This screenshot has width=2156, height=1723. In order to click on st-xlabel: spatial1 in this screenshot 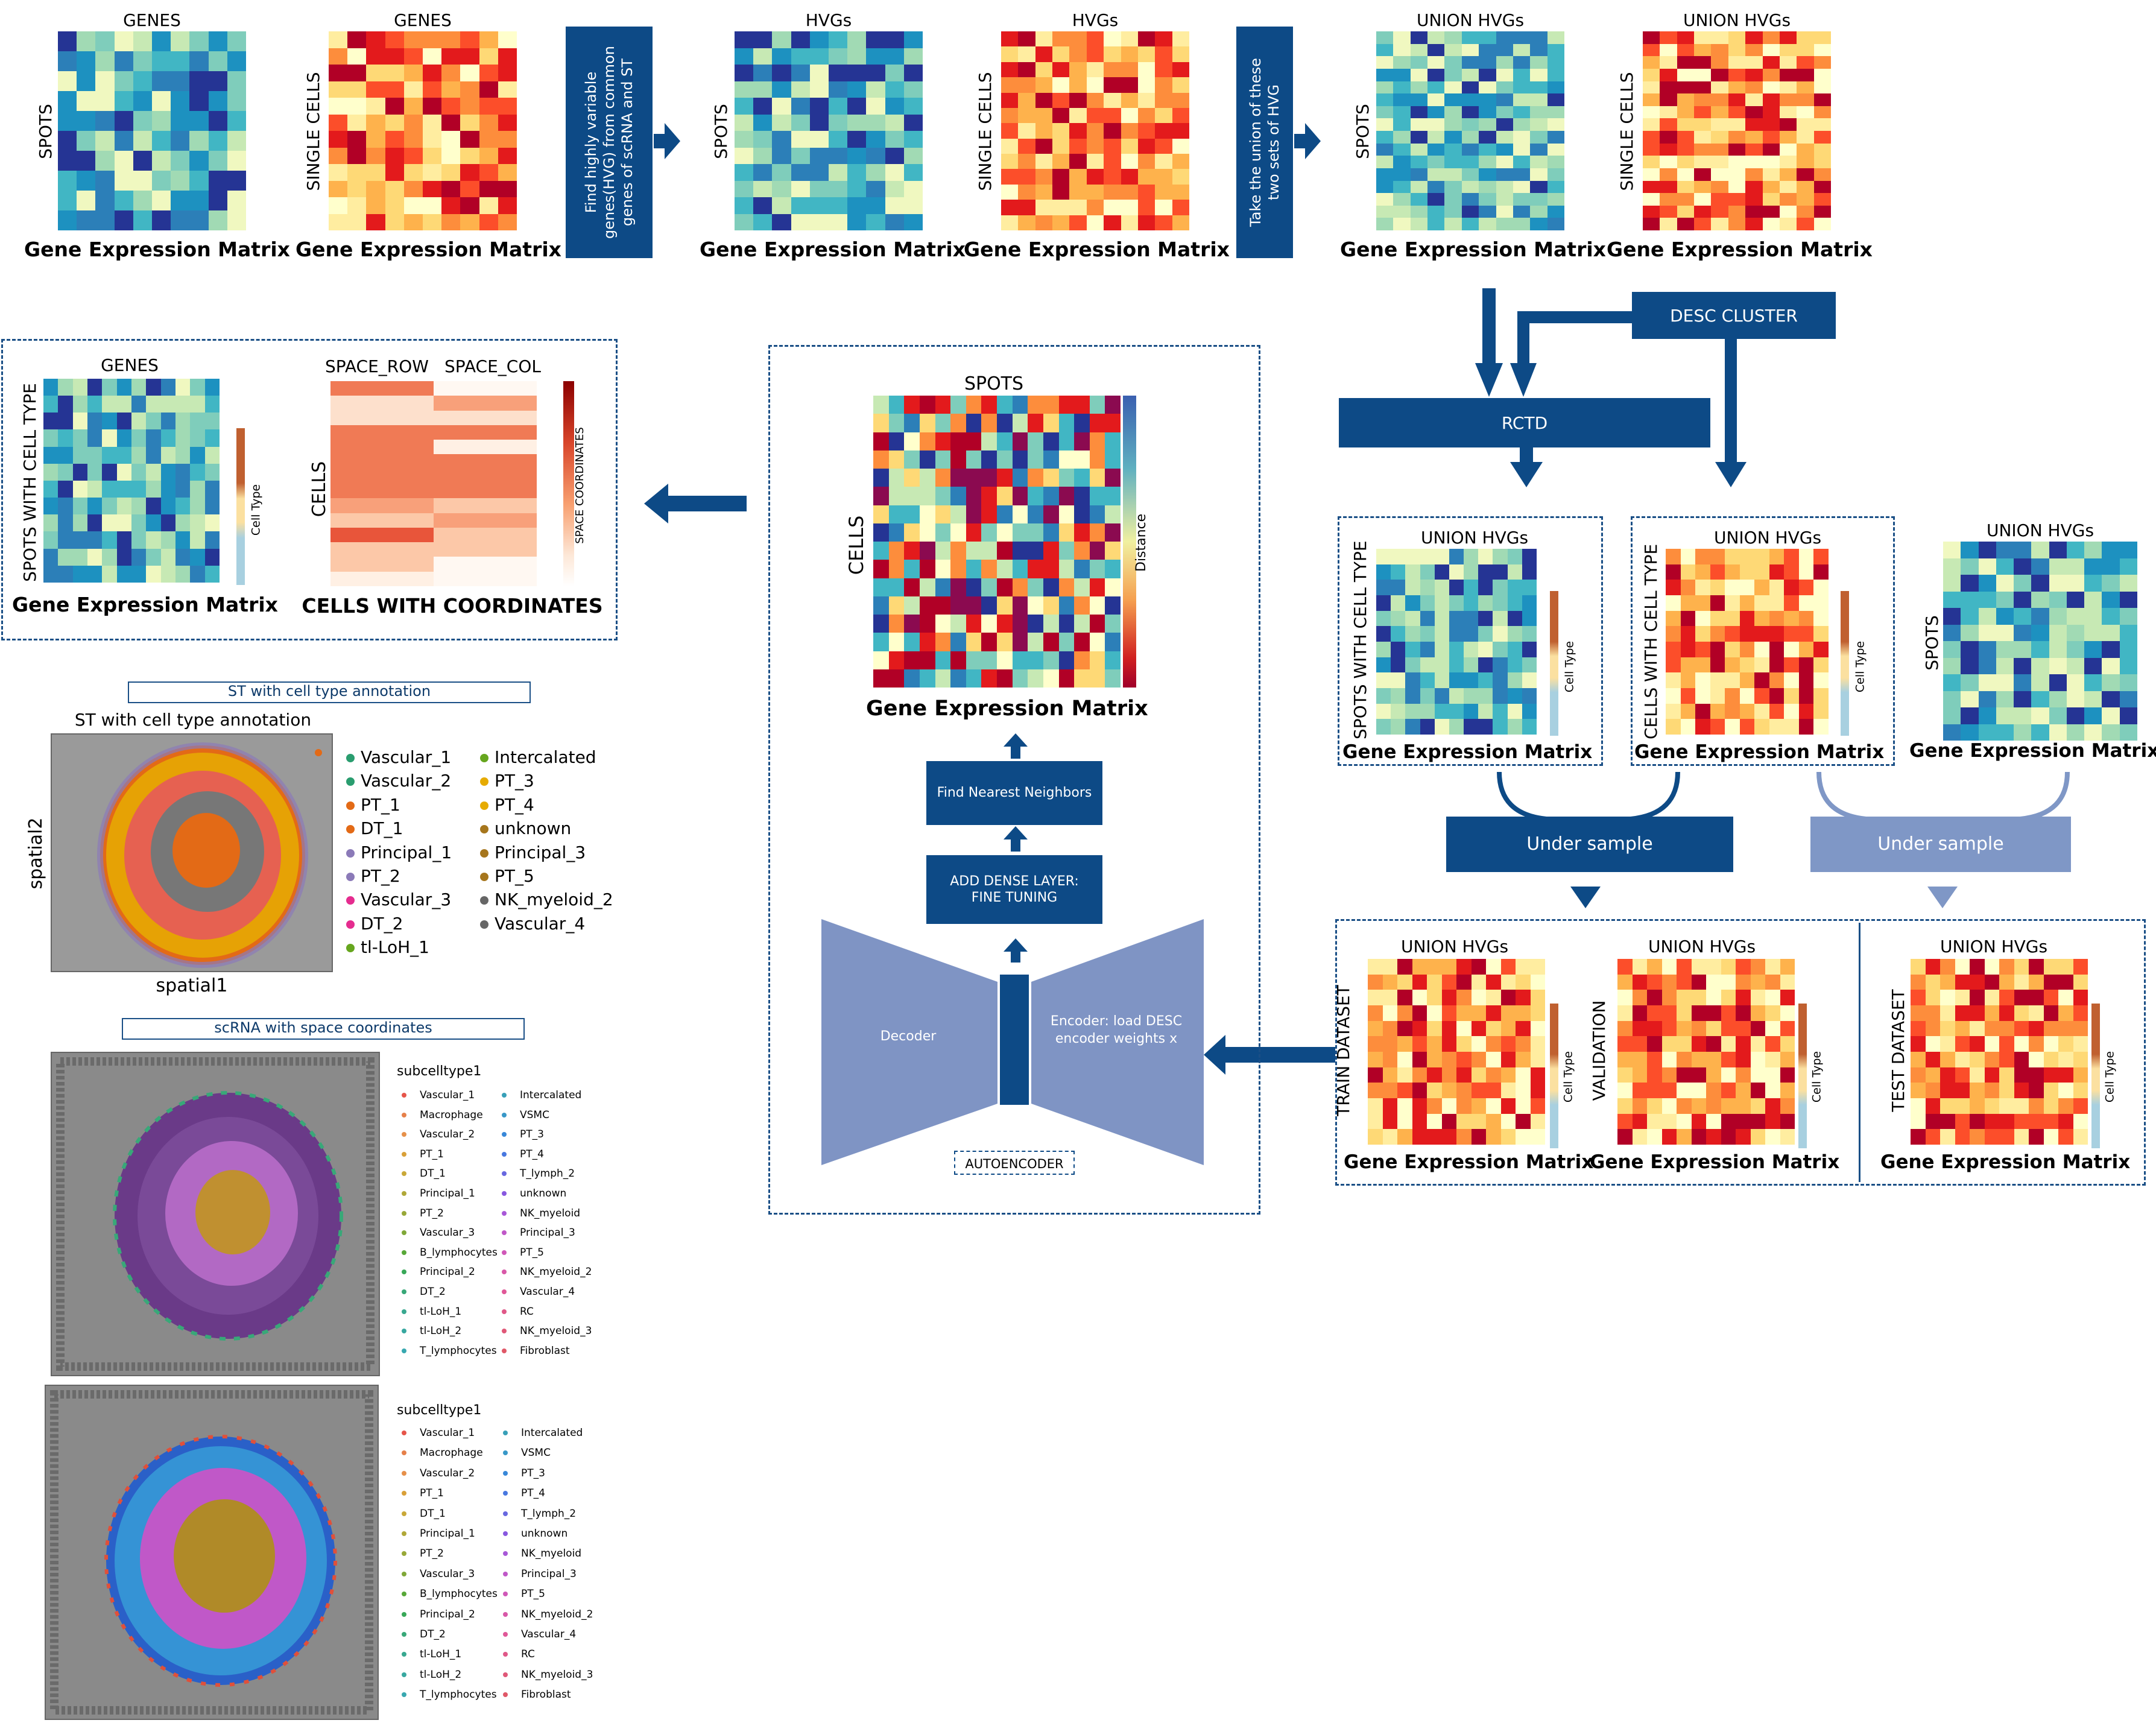, I will do `click(192, 986)`.